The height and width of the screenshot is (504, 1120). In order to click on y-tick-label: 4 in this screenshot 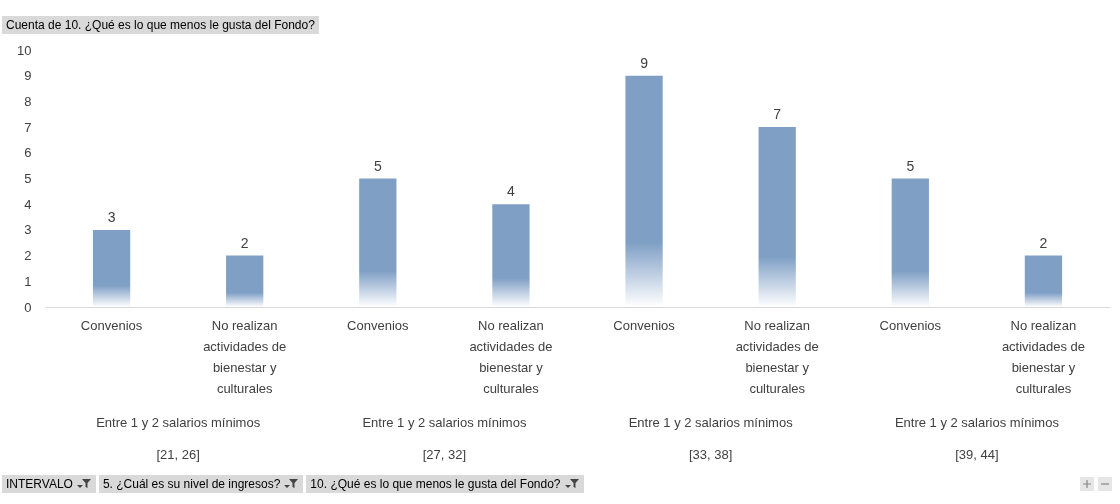, I will do `click(28, 204)`.